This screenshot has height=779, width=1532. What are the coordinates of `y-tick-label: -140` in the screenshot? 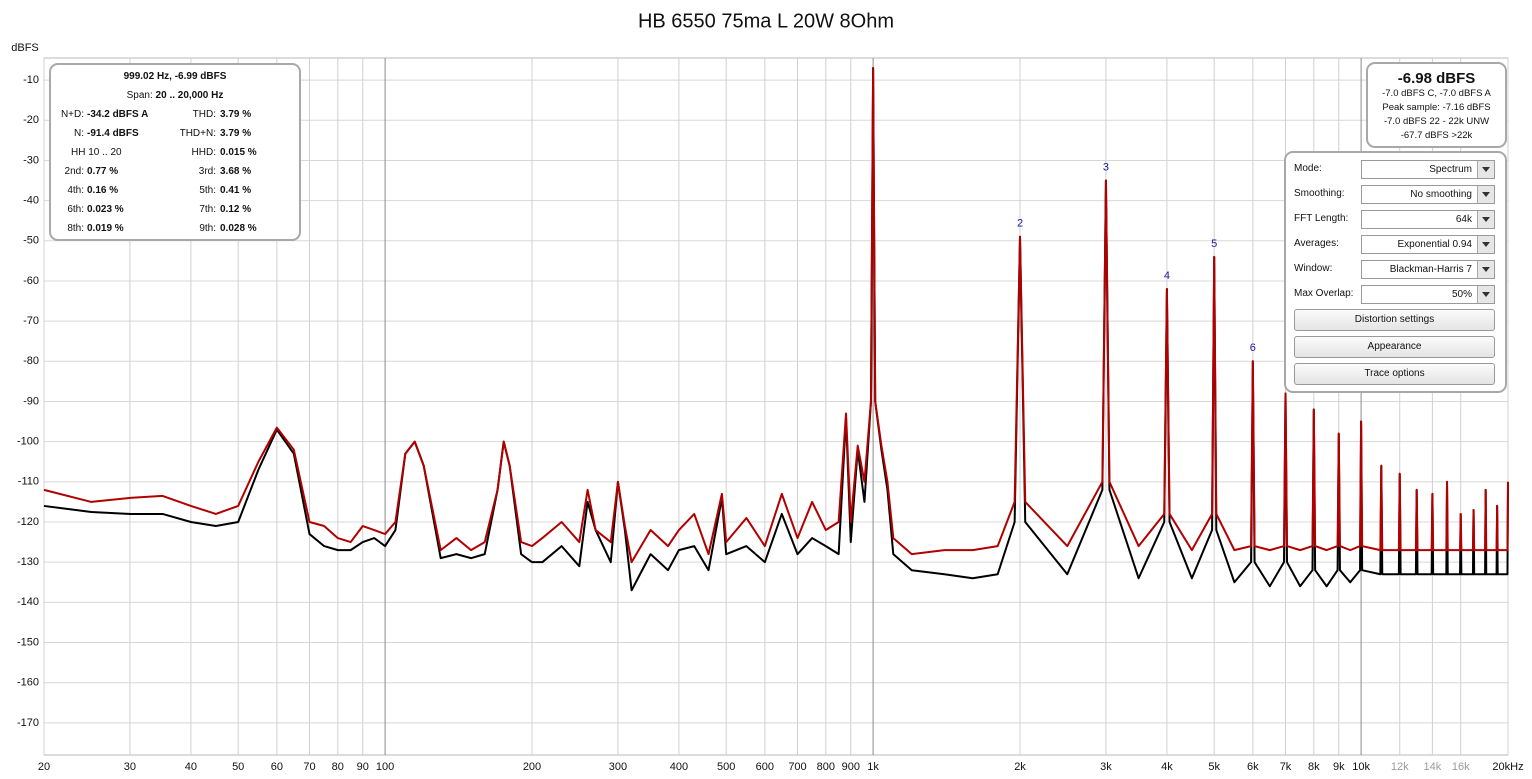 It's located at (28, 602).